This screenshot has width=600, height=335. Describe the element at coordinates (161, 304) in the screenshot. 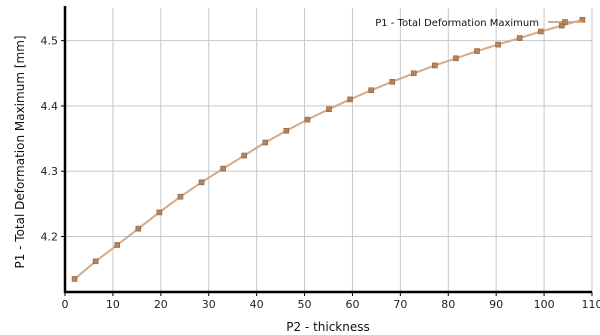

I see `x-tick-label: 20` at that location.